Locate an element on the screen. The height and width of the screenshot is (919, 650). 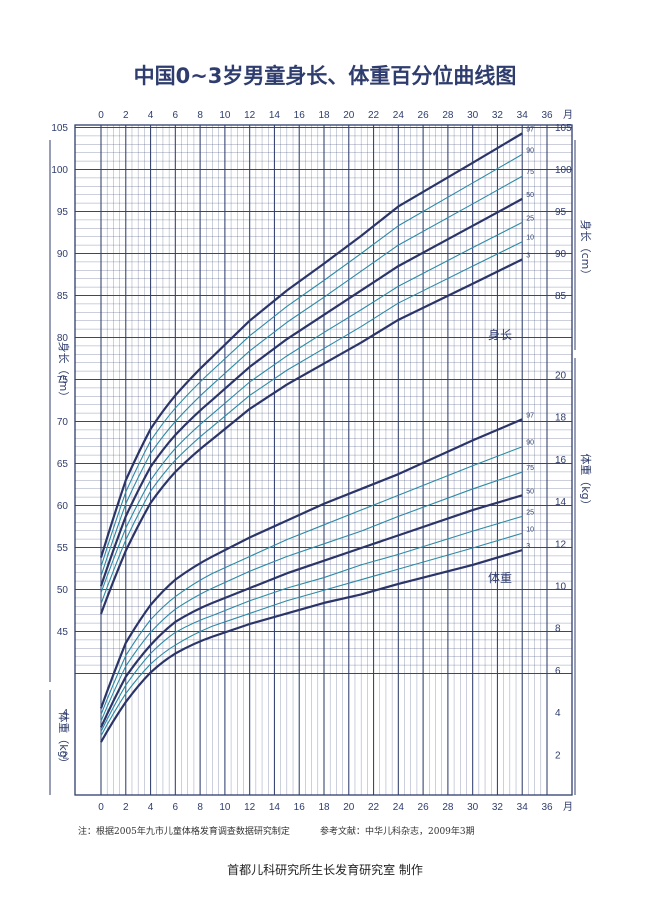
weight-tick-label-left: 2 is located at coordinates (65, 755).